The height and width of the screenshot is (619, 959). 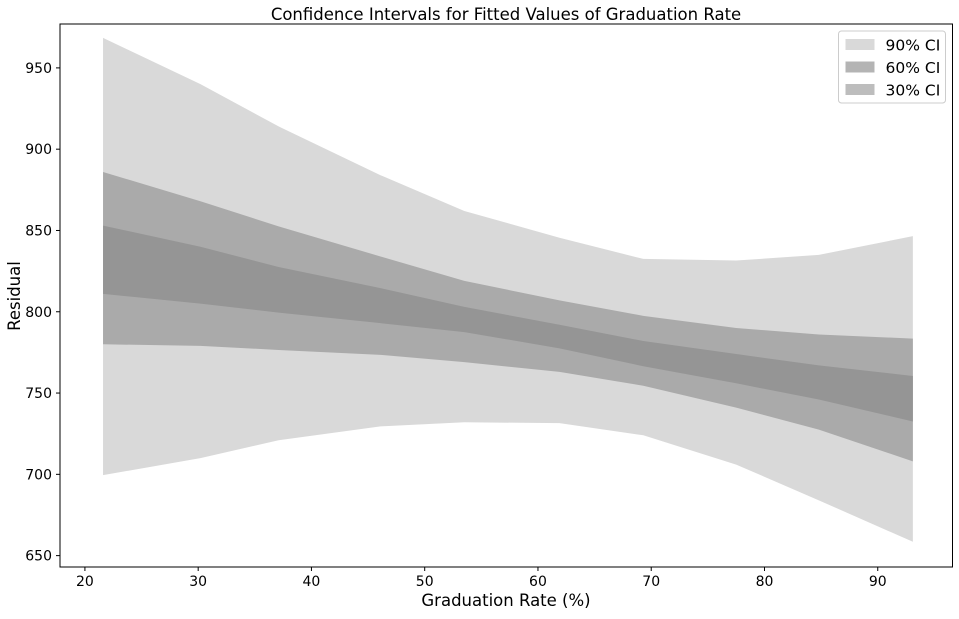 What do you see at coordinates (85, 582) in the screenshot?
I see `x-tick-label: 20` at bounding box center [85, 582].